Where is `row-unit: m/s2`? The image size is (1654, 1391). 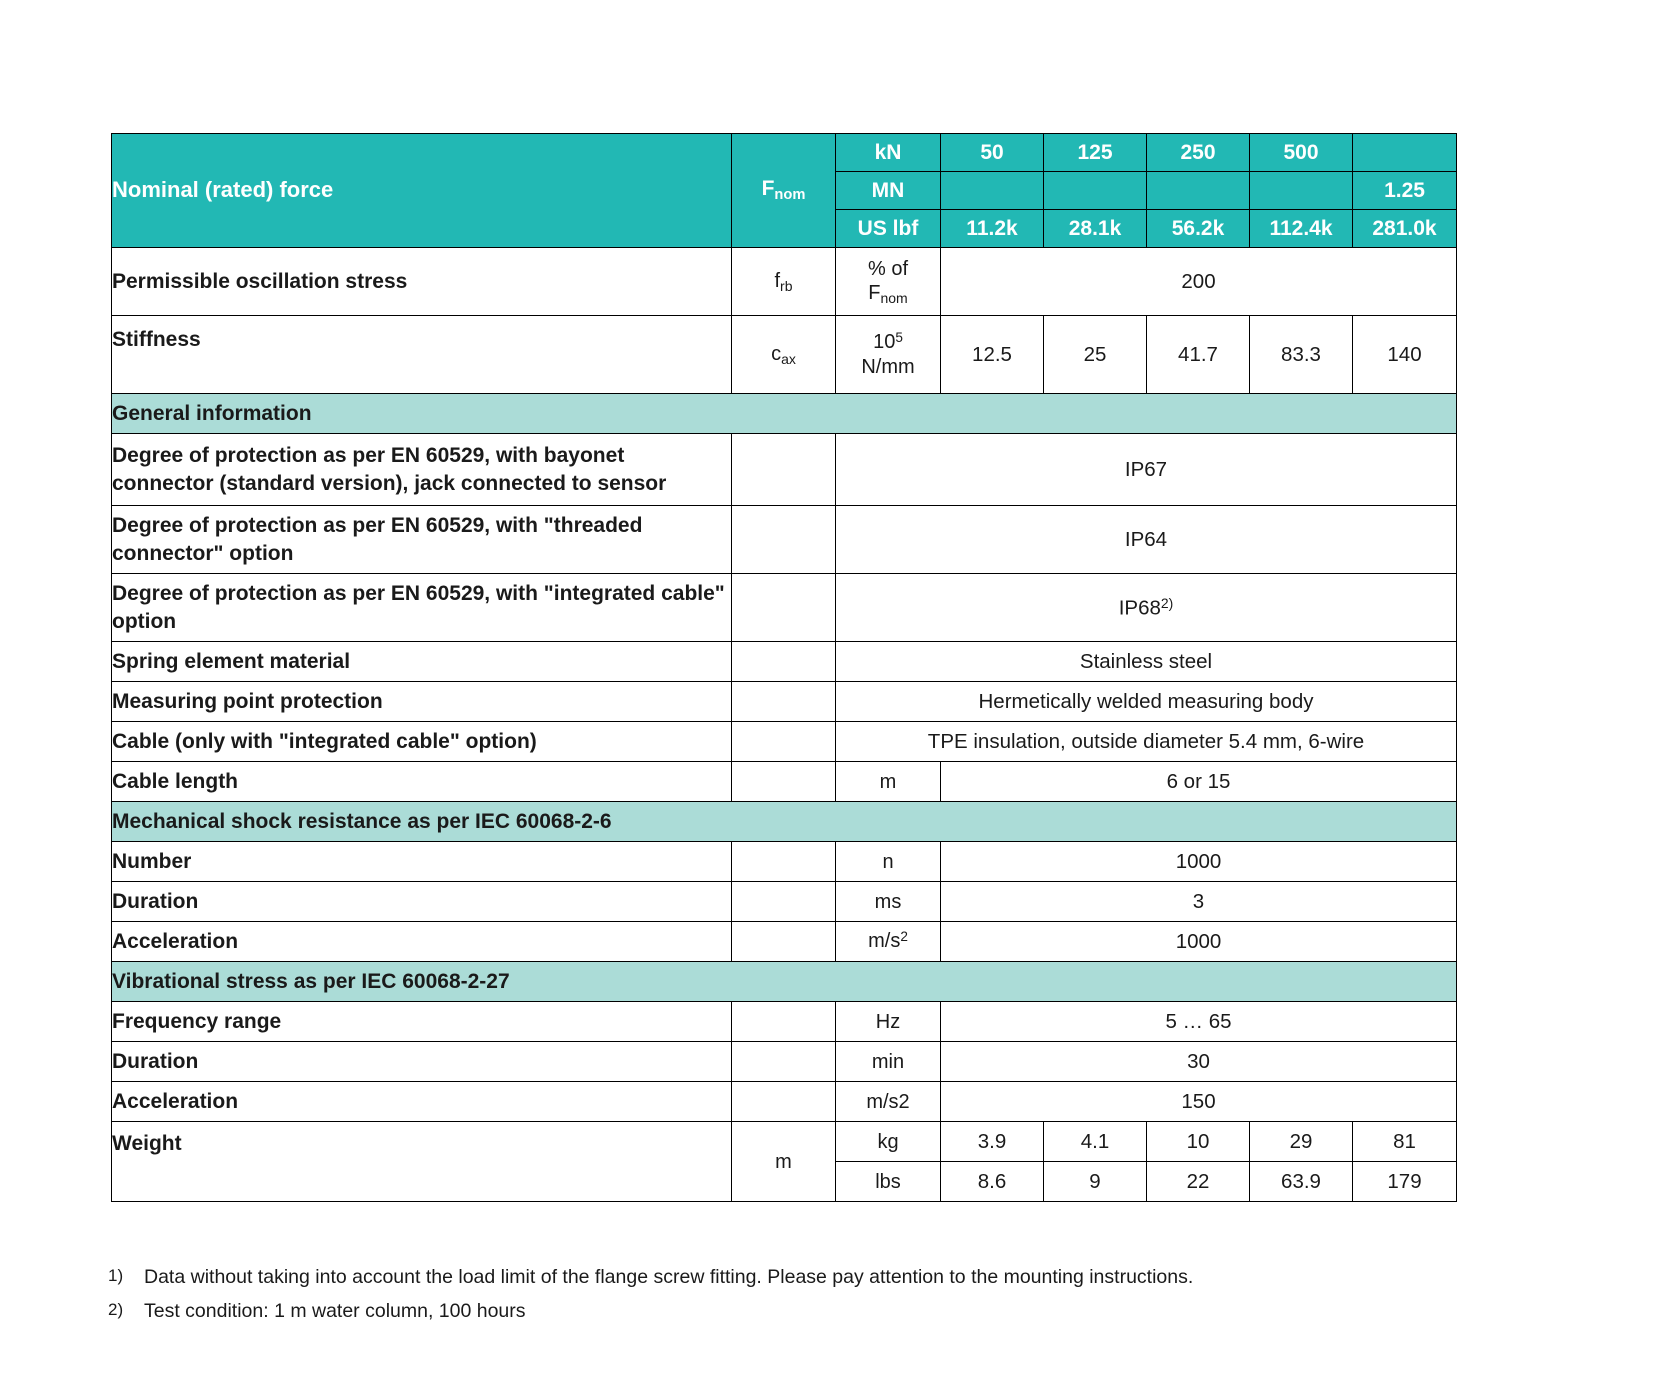
row-unit: m/s2 is located at coordinates (888, 1101).